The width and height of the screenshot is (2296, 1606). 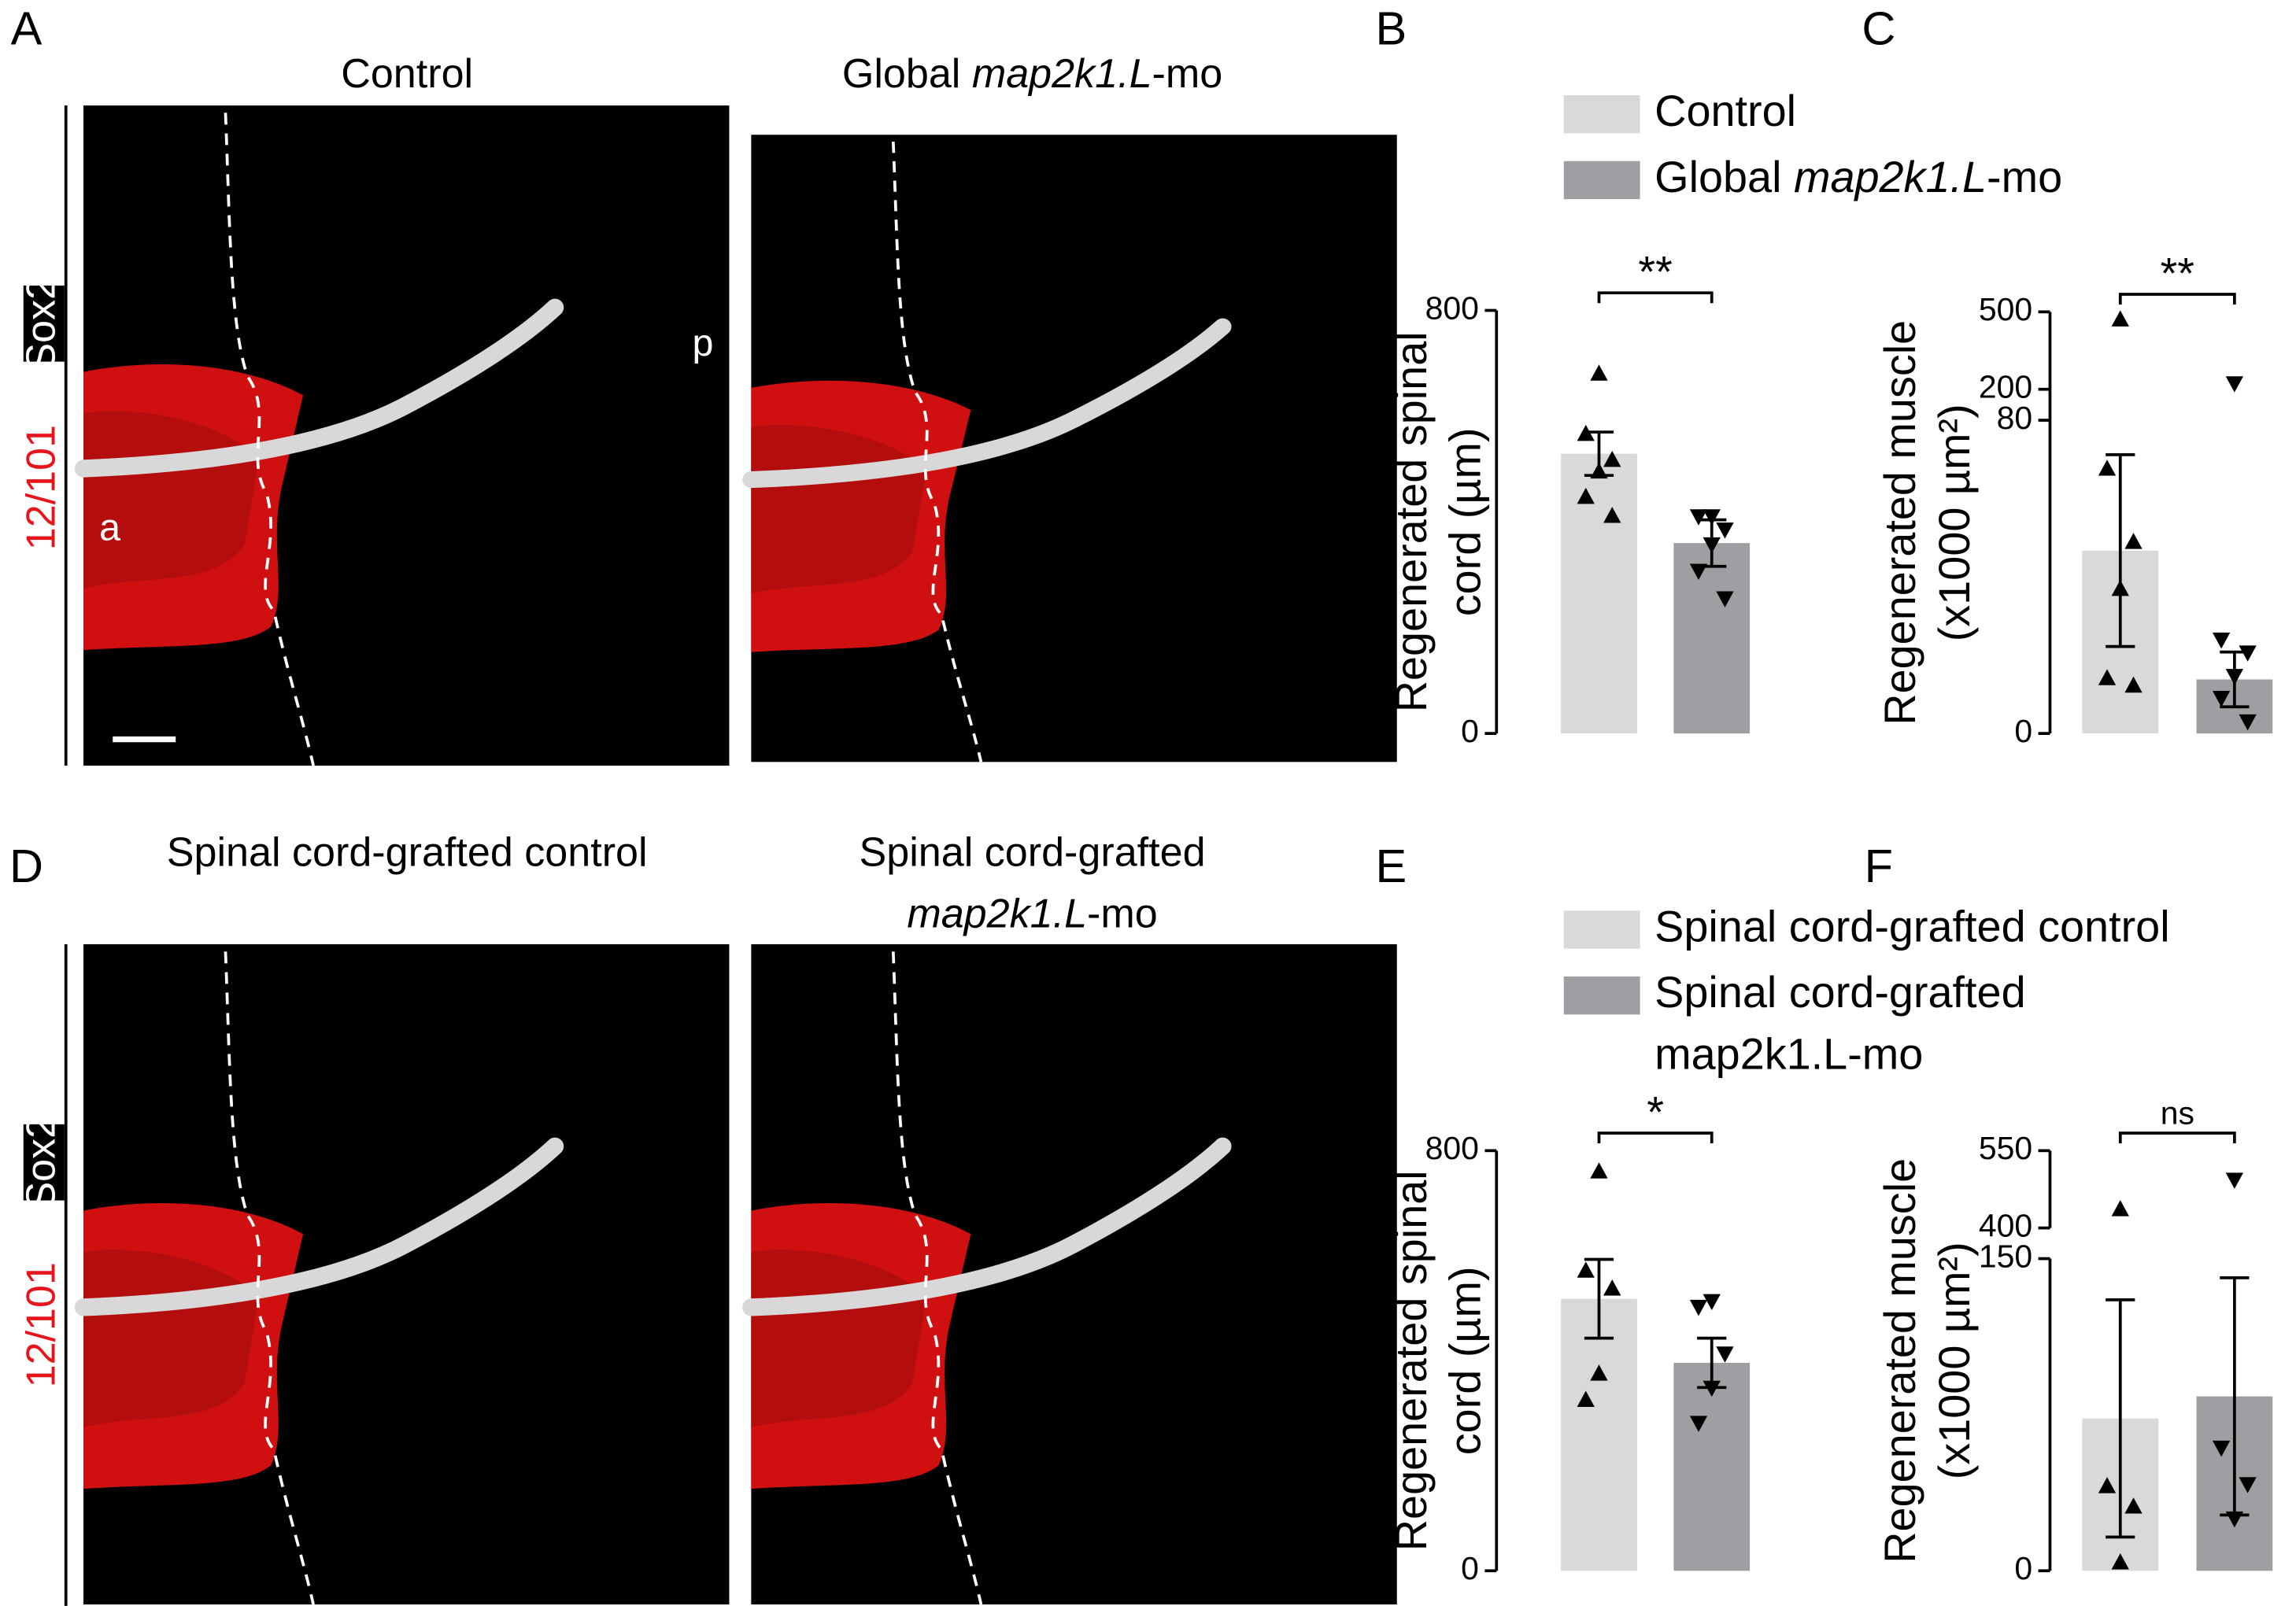 I want to click on legend-label-part: Global, so click(x=1724, y=176).